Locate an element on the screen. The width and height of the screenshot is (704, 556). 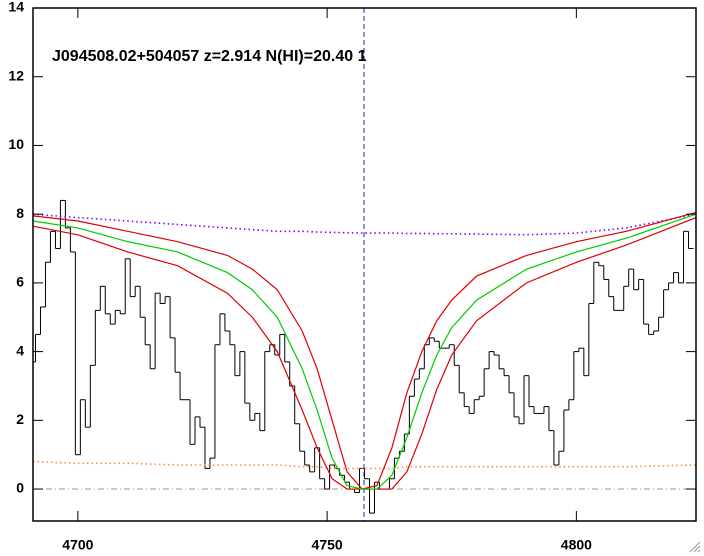
y-tick-label: 10 is located at coordinates (16, 144).